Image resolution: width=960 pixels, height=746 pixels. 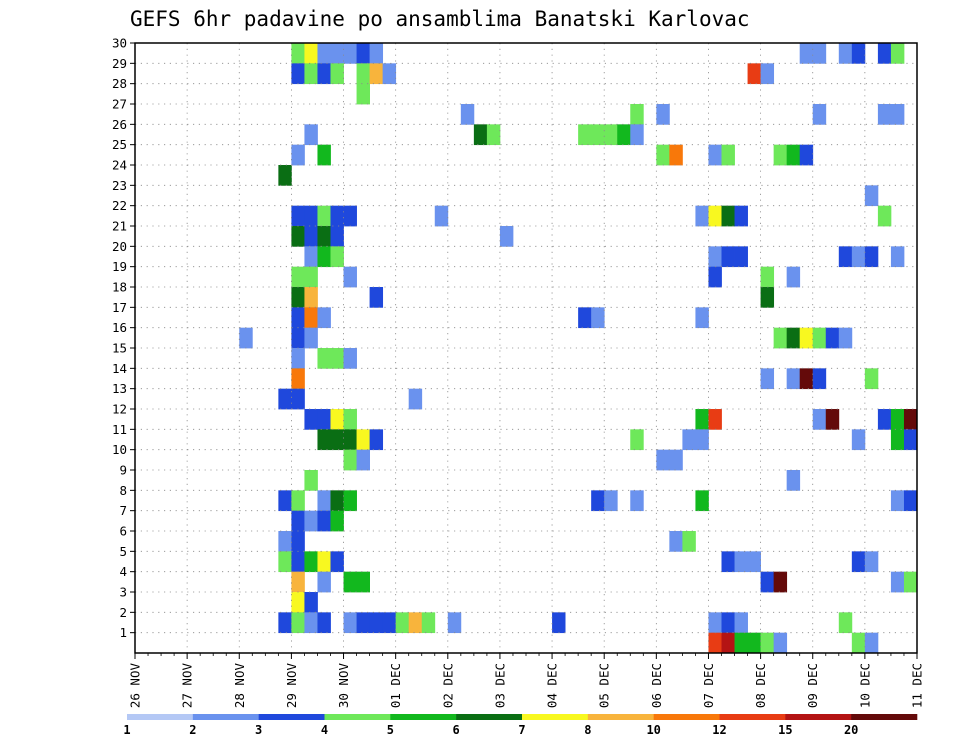 I want to click on x-tick-label: 08 DEC, so click(x=760, y=685).